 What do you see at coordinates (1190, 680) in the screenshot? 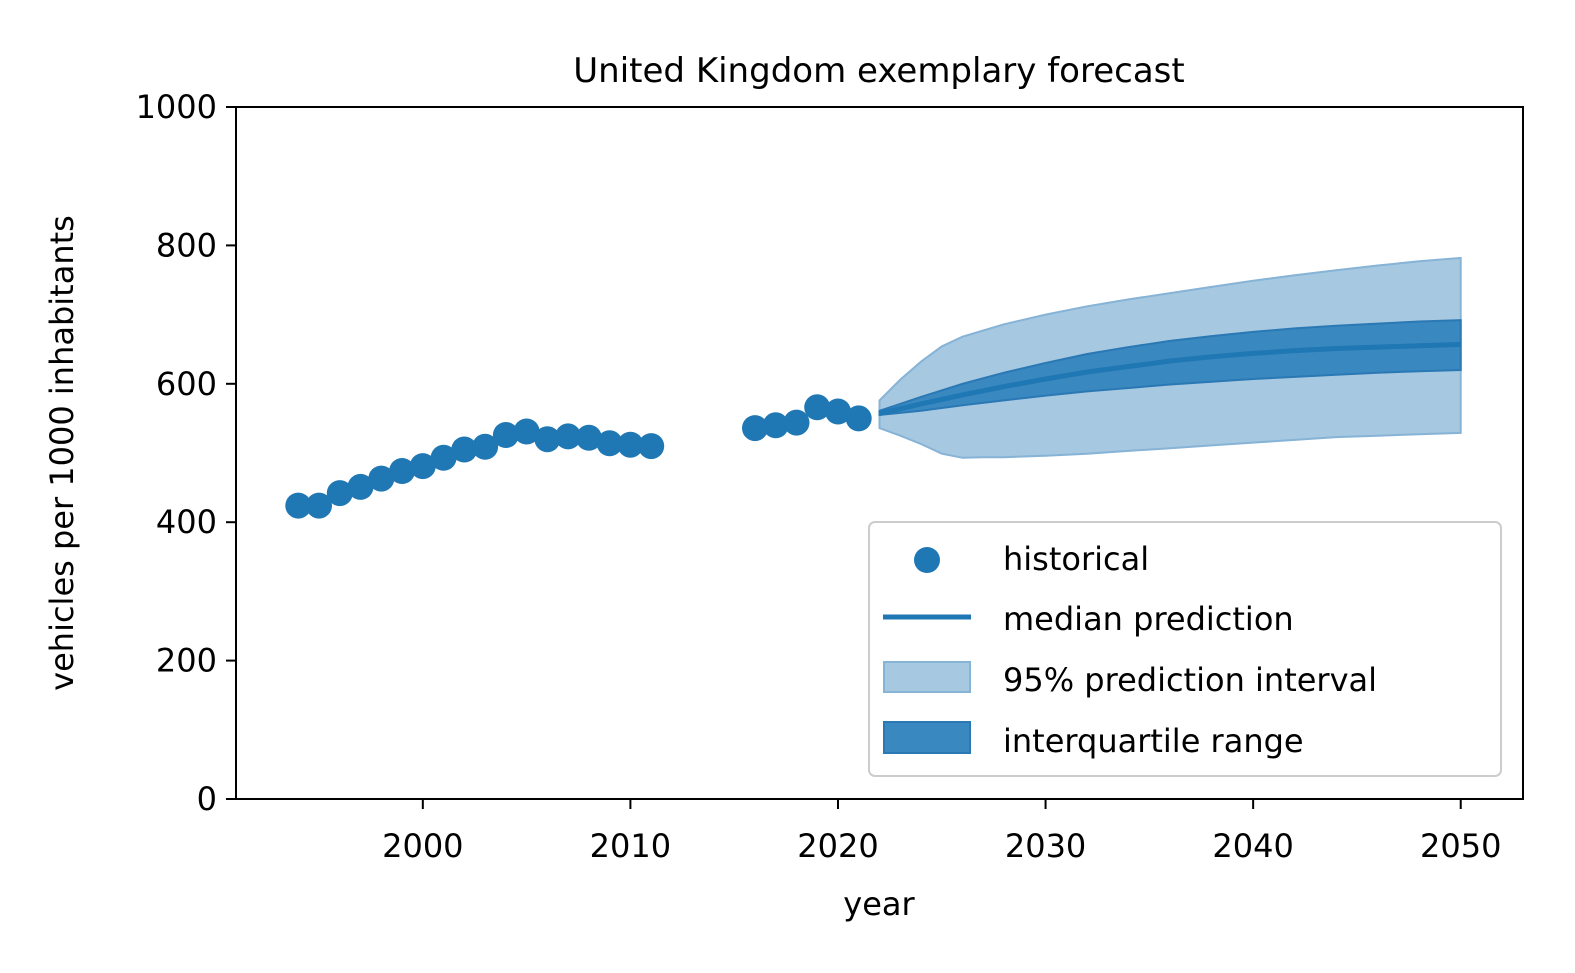
I see `legend-label-band95: 95% prediction interval` at bounding box center [1190, 680].